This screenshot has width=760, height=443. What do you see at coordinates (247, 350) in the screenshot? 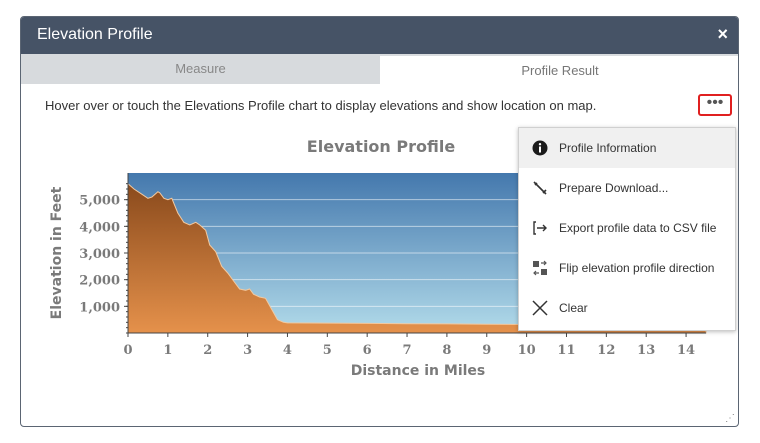
I see `x-tick-label: 3` at bounding box center [247, 350].